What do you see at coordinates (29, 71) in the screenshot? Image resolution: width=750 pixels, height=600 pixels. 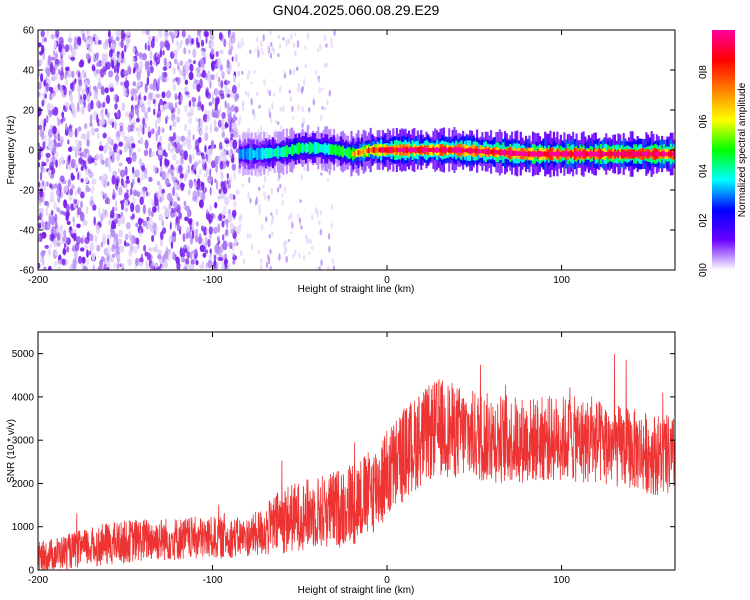 I see `y-tick-label: 40` at bounding box center [29, 71].